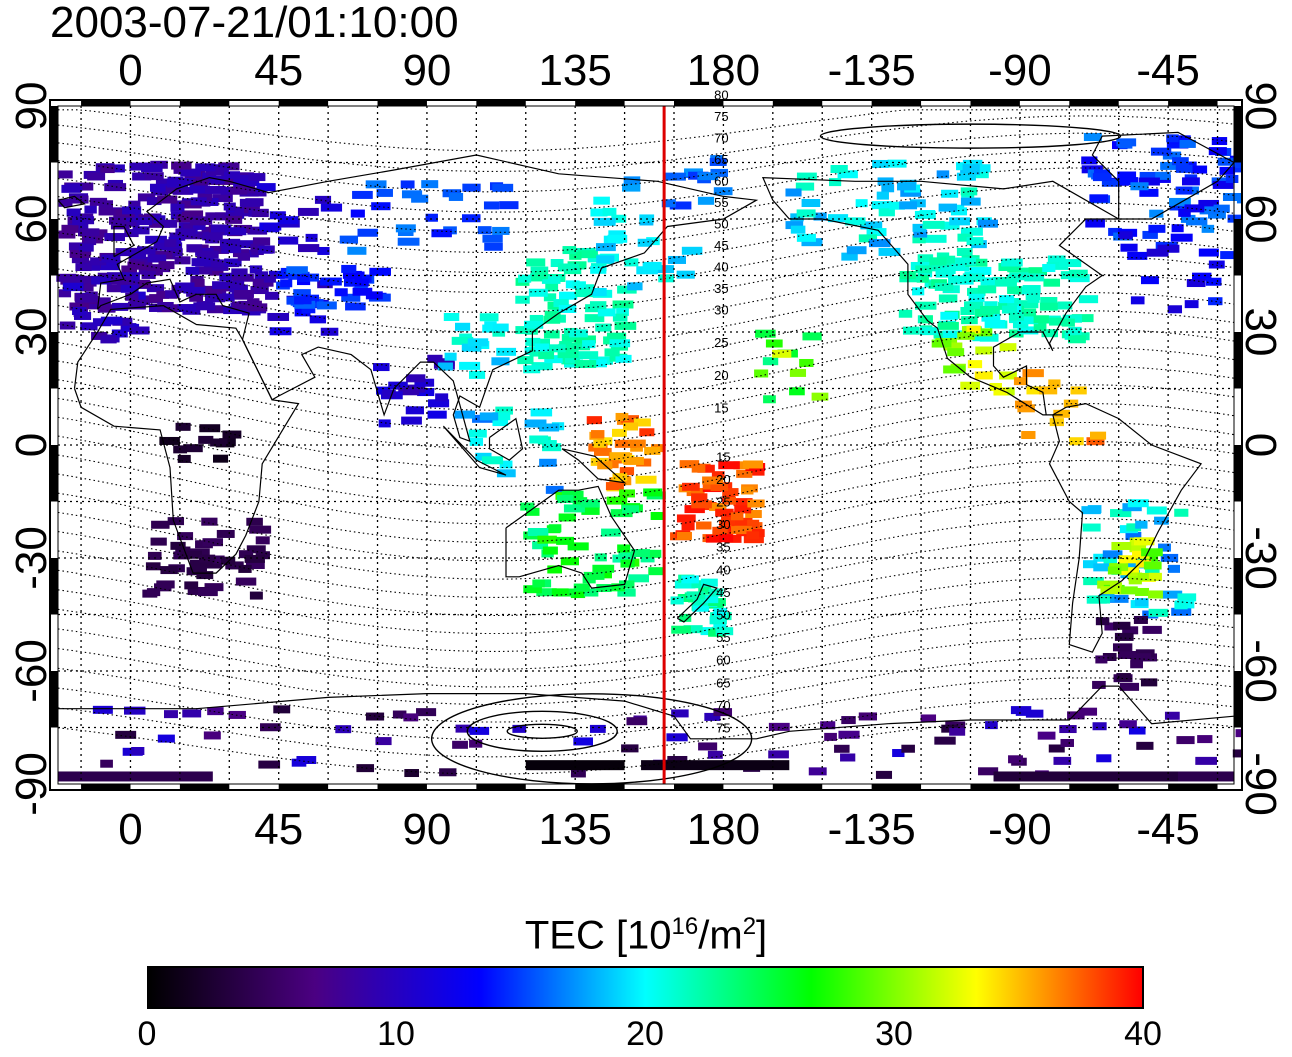  Describe the element at coordinates (721, 181) in the screenshot. I see `contour-label: 60` at that location.